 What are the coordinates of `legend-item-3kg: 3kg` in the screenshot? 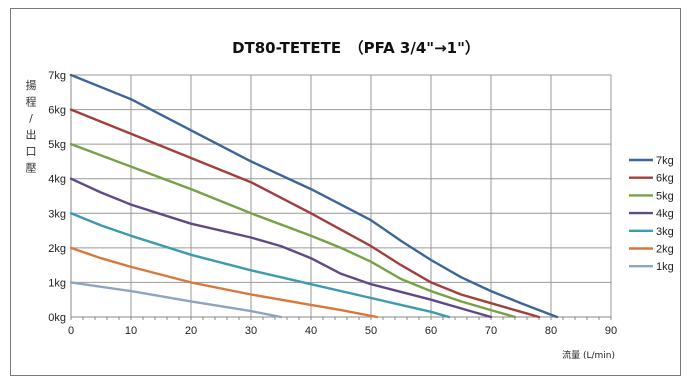 It's located at (651, 232).